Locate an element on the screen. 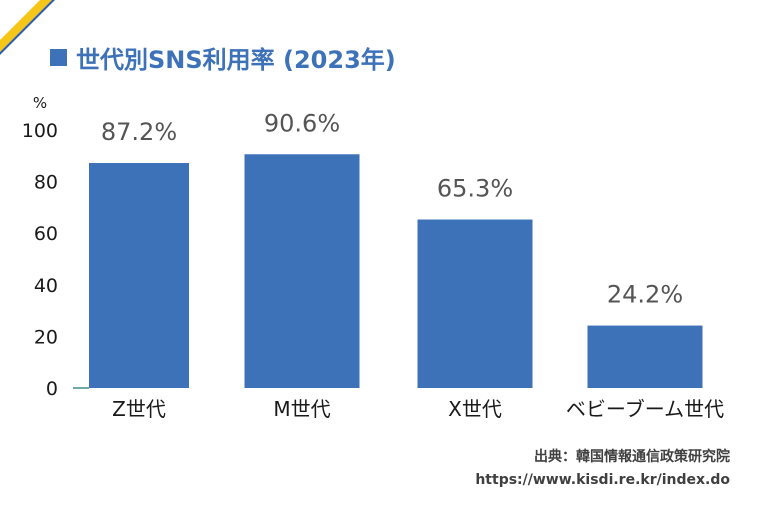 The height and width of the screenshot is (506, 776). chart-title: 世代別SNS利用率 (2023年) is located at coordinates (223, 57).